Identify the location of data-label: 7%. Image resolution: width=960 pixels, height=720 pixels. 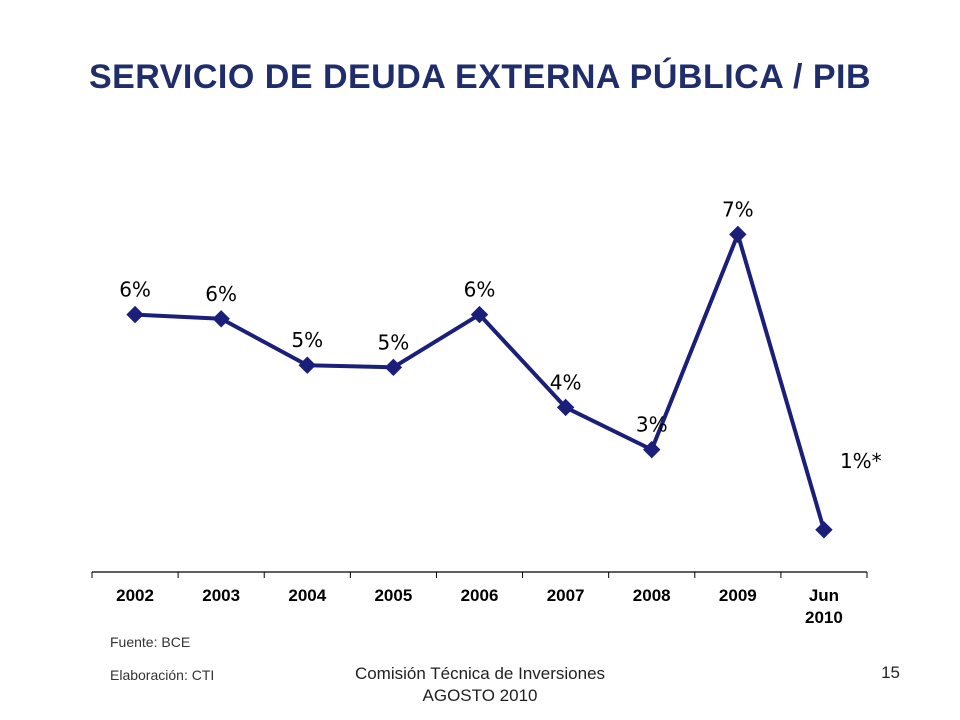
(738, 209).